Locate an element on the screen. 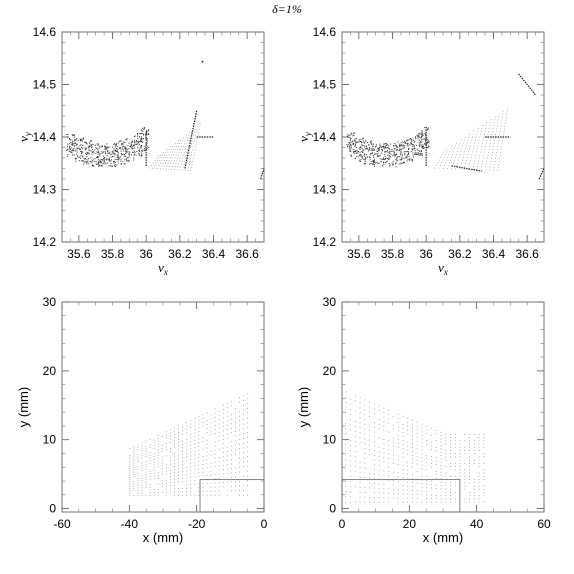 This screenshot has width=574, height=574. y-tick-label: 0 is located at coordinates (332, 509).